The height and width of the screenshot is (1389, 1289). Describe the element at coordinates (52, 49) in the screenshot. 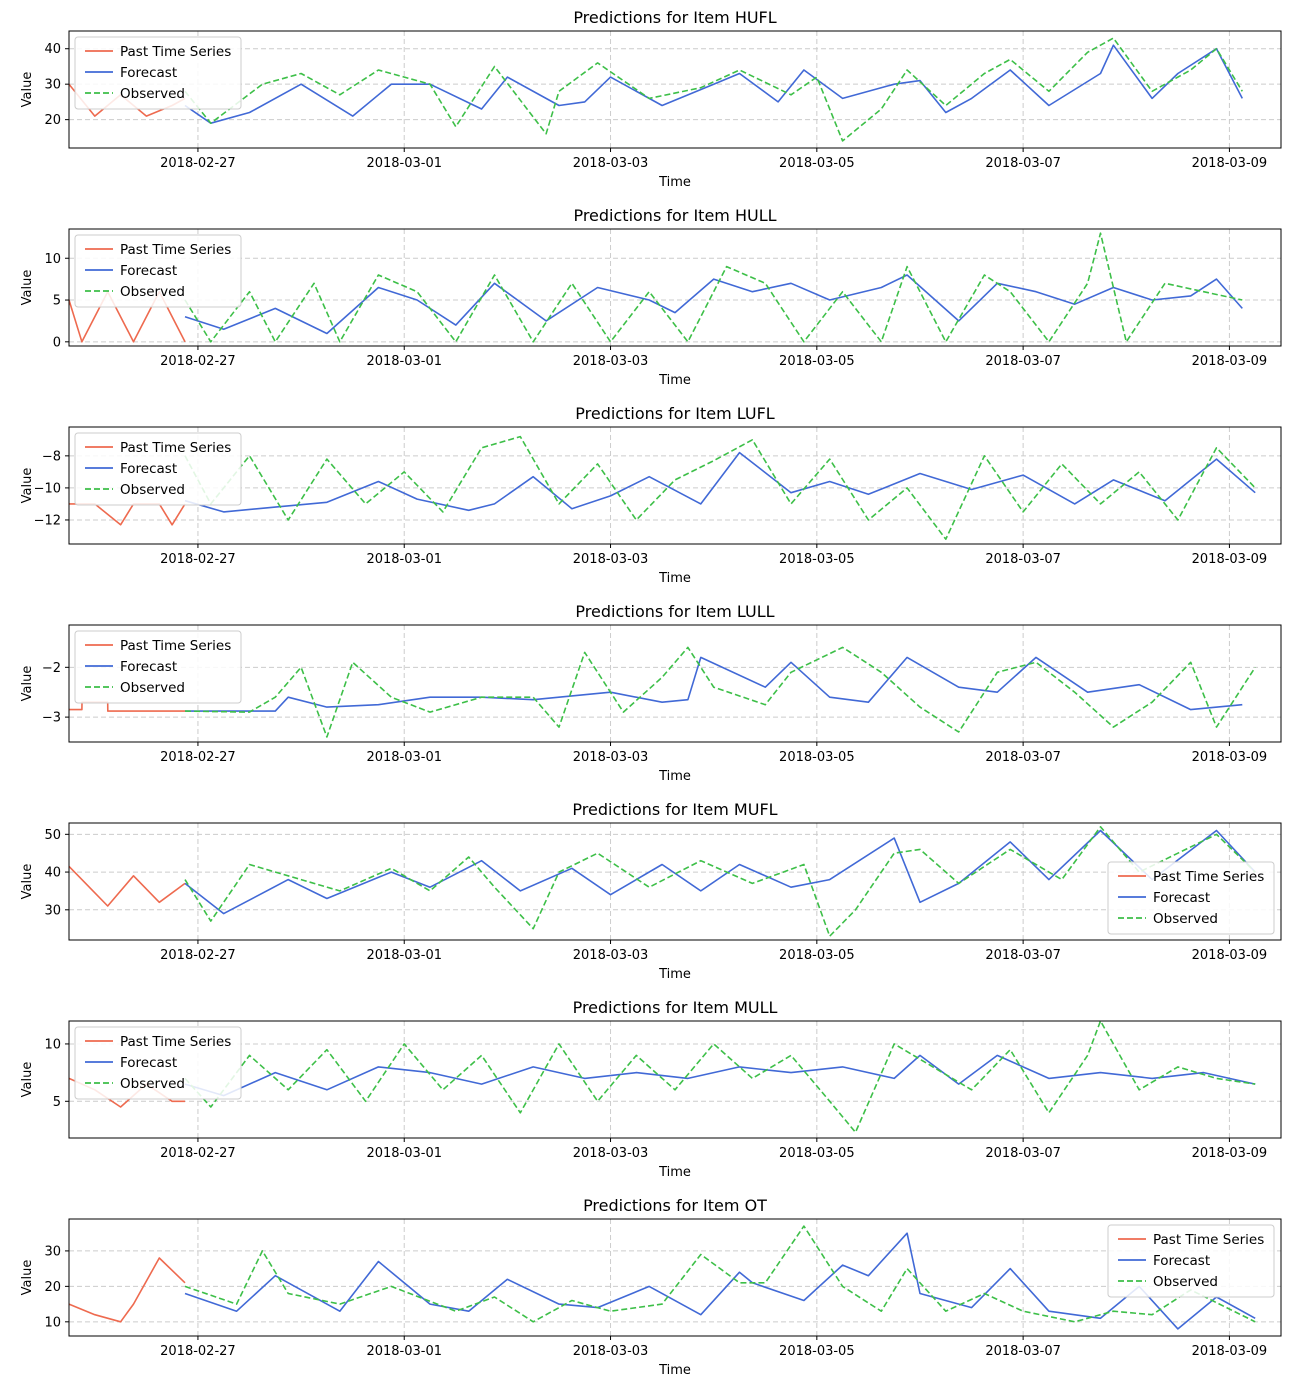

I see `y-tick-label: 40` at that location.